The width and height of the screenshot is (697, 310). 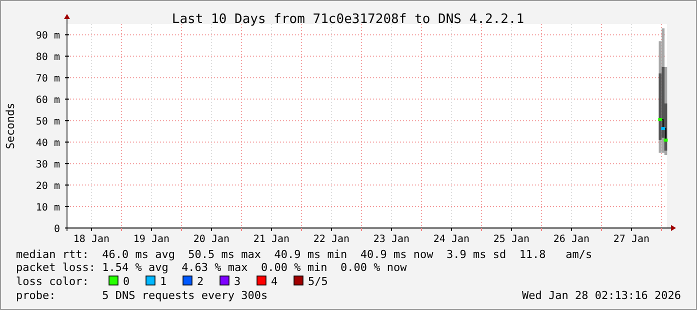 I want to click on y-tick-label: 90 m, so click(x=48, y=36).